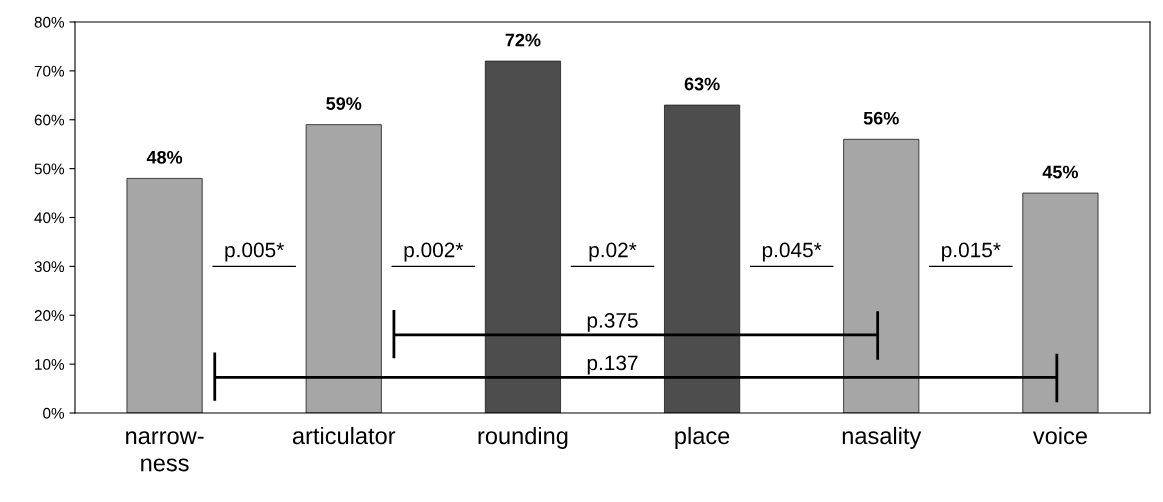 The image size is (1163, 502). I want to click on y-tick-label: 40%, so click(49, 218).